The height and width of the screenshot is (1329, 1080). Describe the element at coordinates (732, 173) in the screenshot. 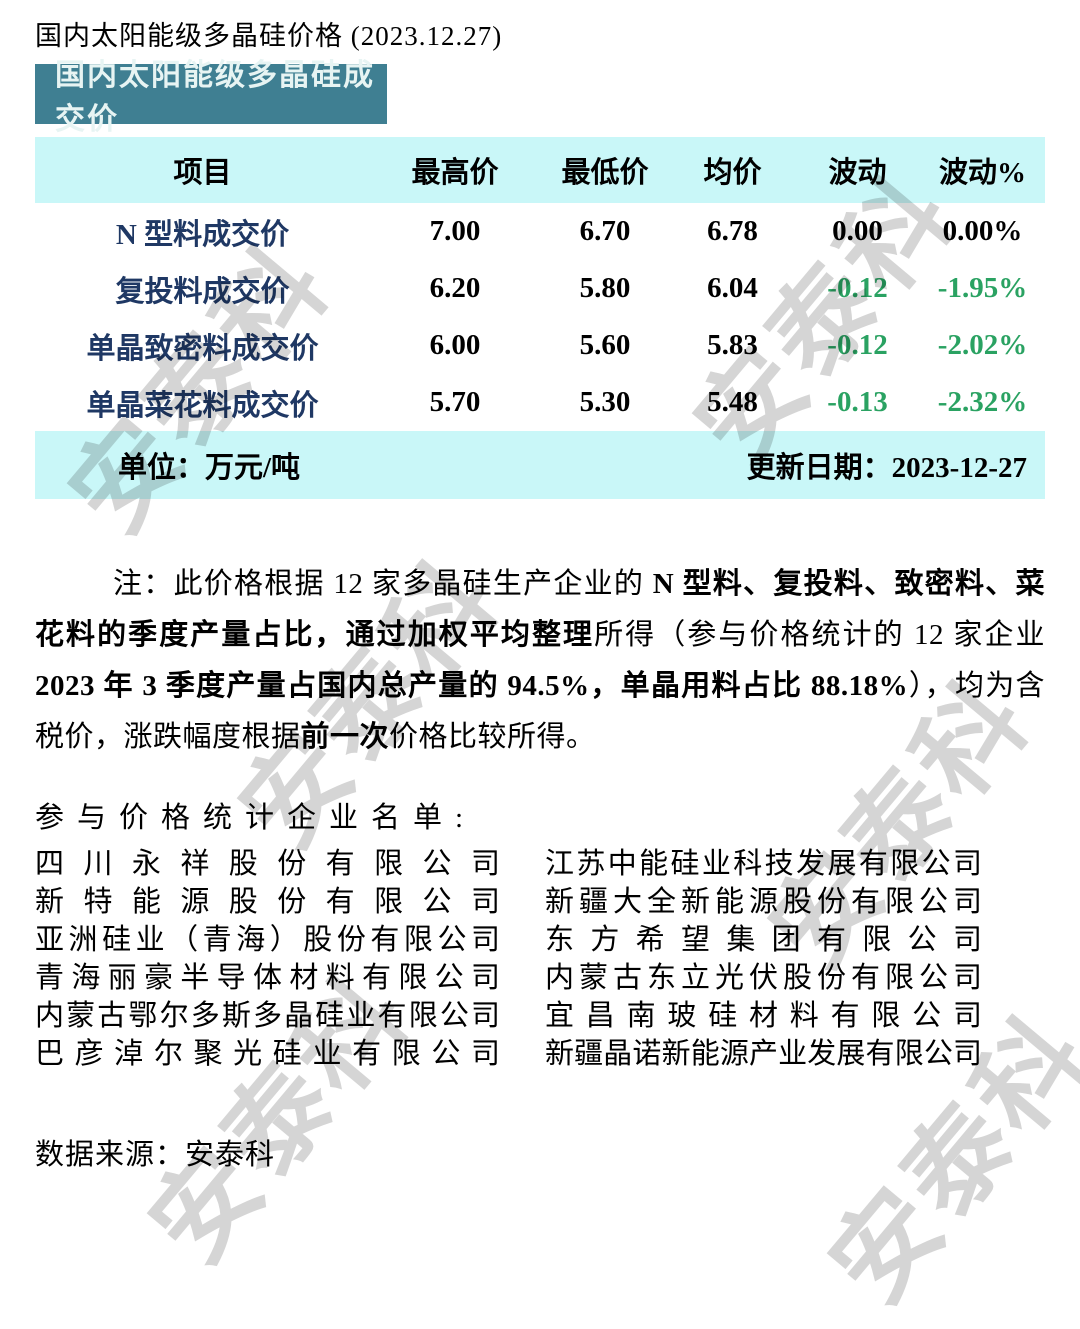

I see `header-avg: 均价` at that location.